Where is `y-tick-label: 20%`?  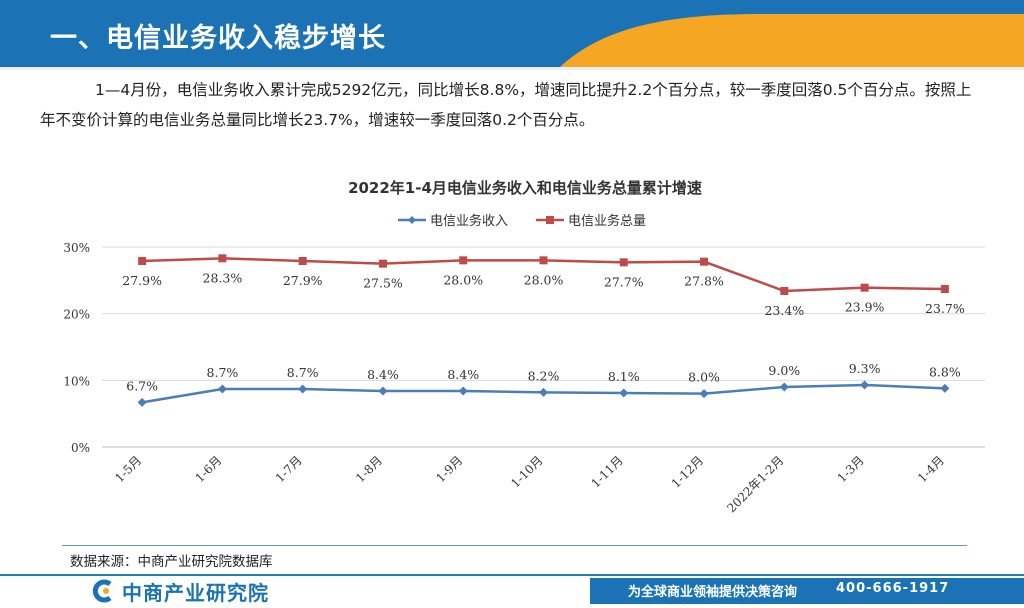 y-tick-label: 20% is located at coordinates (76, 315).